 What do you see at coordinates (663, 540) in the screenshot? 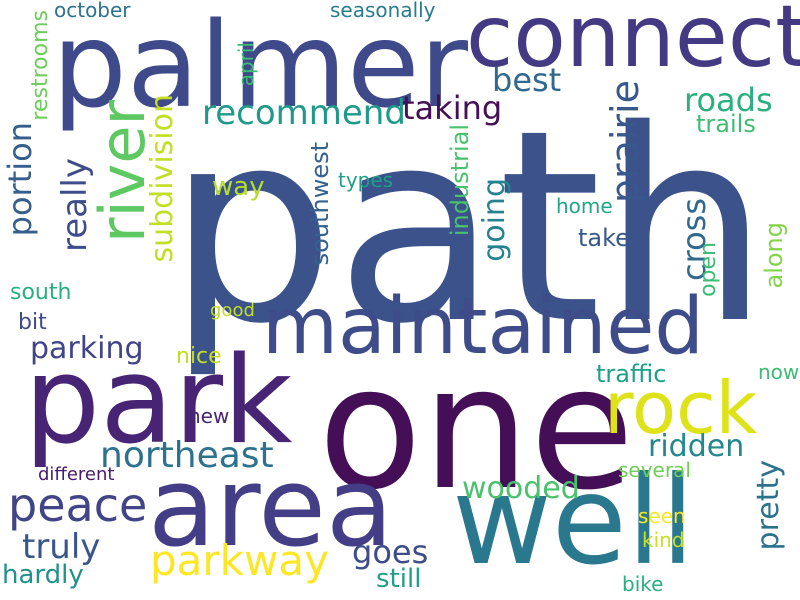
I see `word-kind: kind` at bounding box center [663, 540].